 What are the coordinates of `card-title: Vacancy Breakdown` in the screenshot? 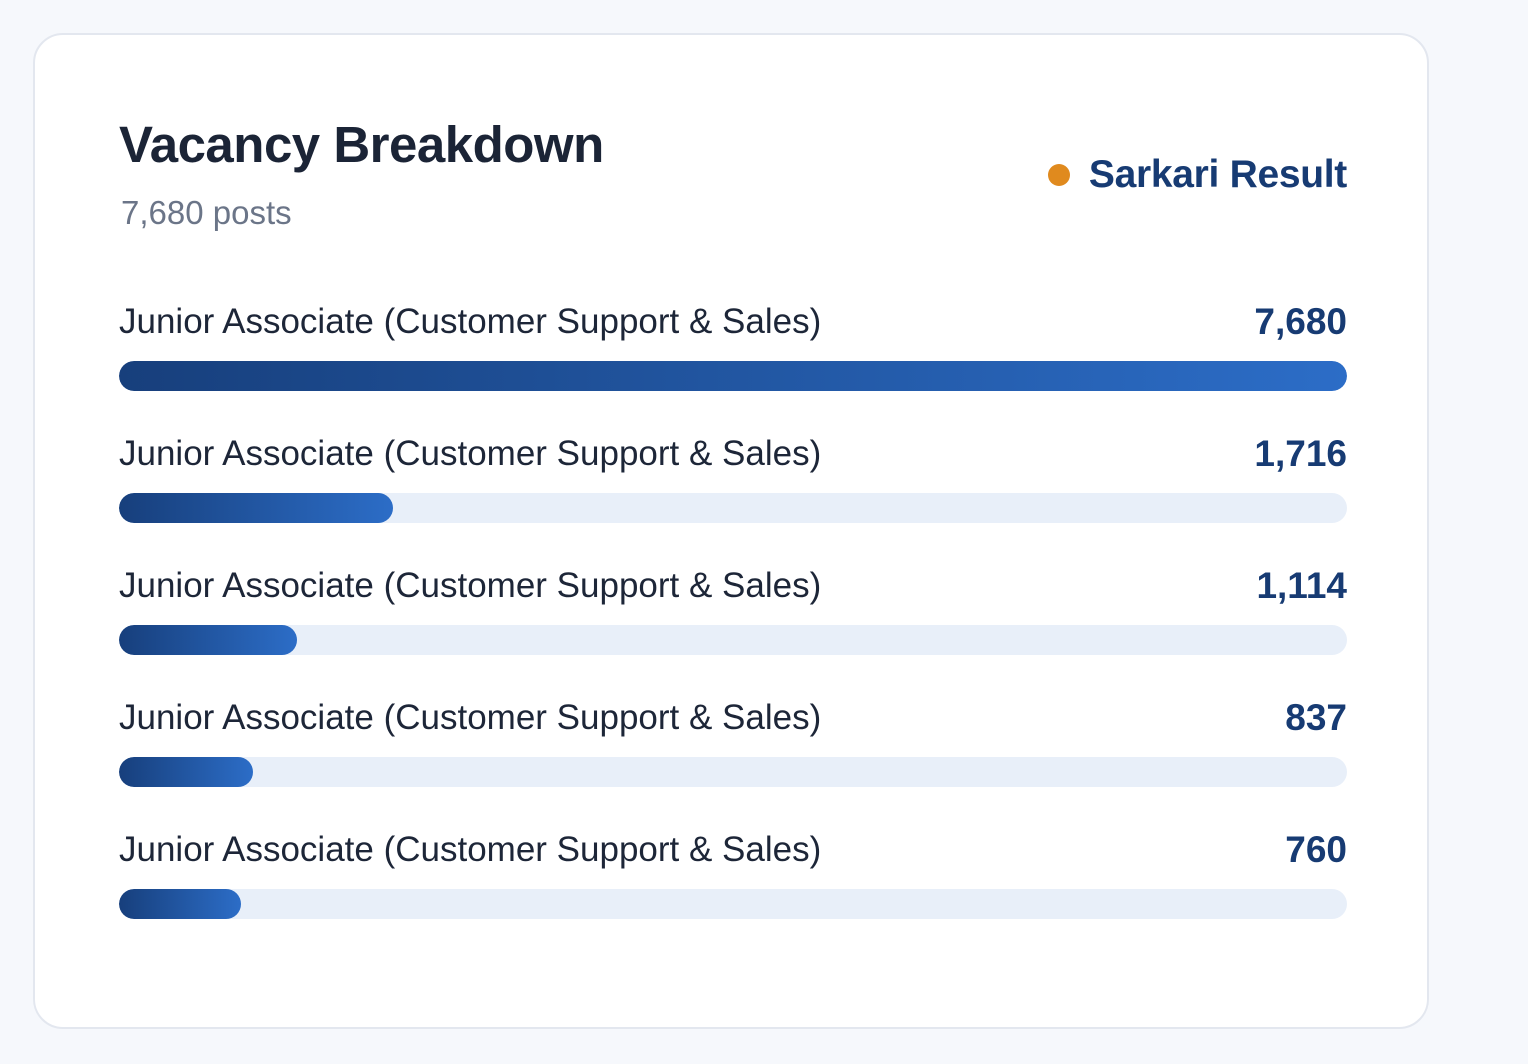 It's located at (361, 144).